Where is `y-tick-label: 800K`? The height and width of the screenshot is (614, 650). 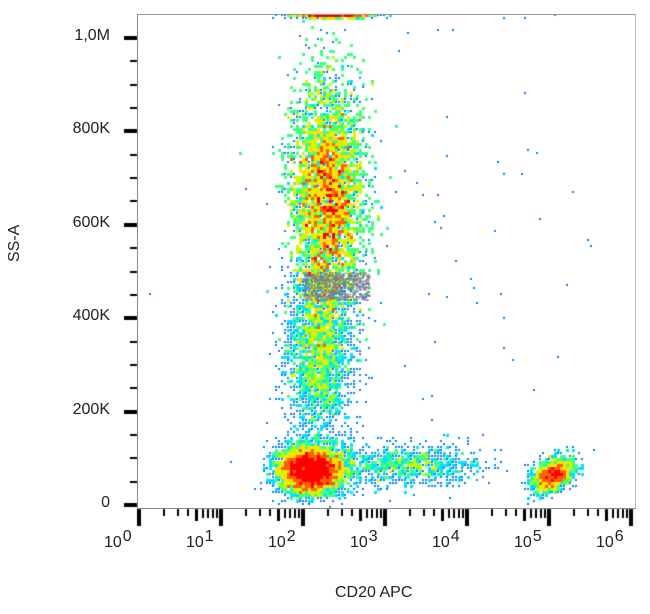 y-tick-label: 800K is located at coordinates (91, 129).